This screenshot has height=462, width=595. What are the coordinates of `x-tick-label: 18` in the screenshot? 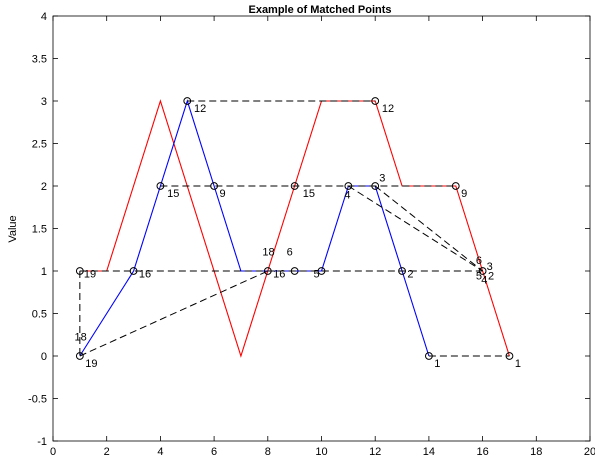 It's located at (536, 452).